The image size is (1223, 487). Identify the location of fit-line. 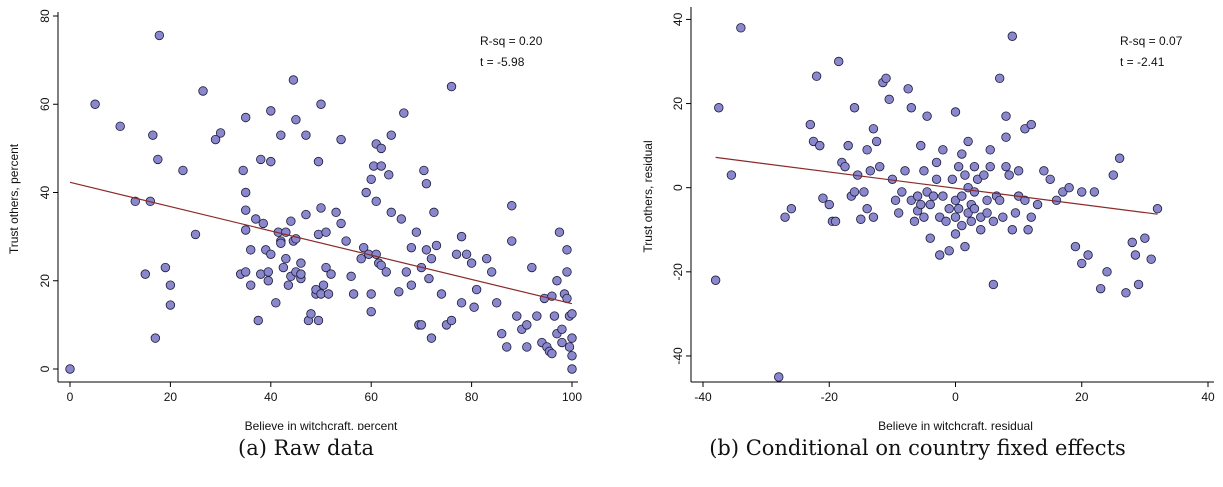
(936, 185).